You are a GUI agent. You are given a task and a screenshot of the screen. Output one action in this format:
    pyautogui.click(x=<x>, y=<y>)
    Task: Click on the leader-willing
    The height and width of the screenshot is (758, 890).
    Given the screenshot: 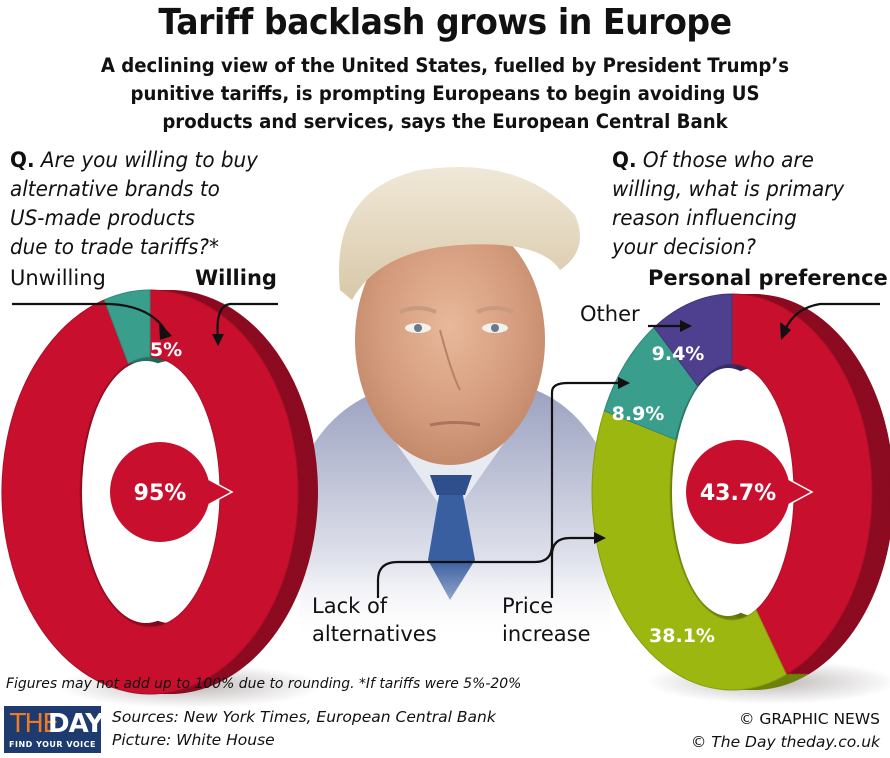 What is the action you would take?
    pyautogui.click(x=247, y=320)
    